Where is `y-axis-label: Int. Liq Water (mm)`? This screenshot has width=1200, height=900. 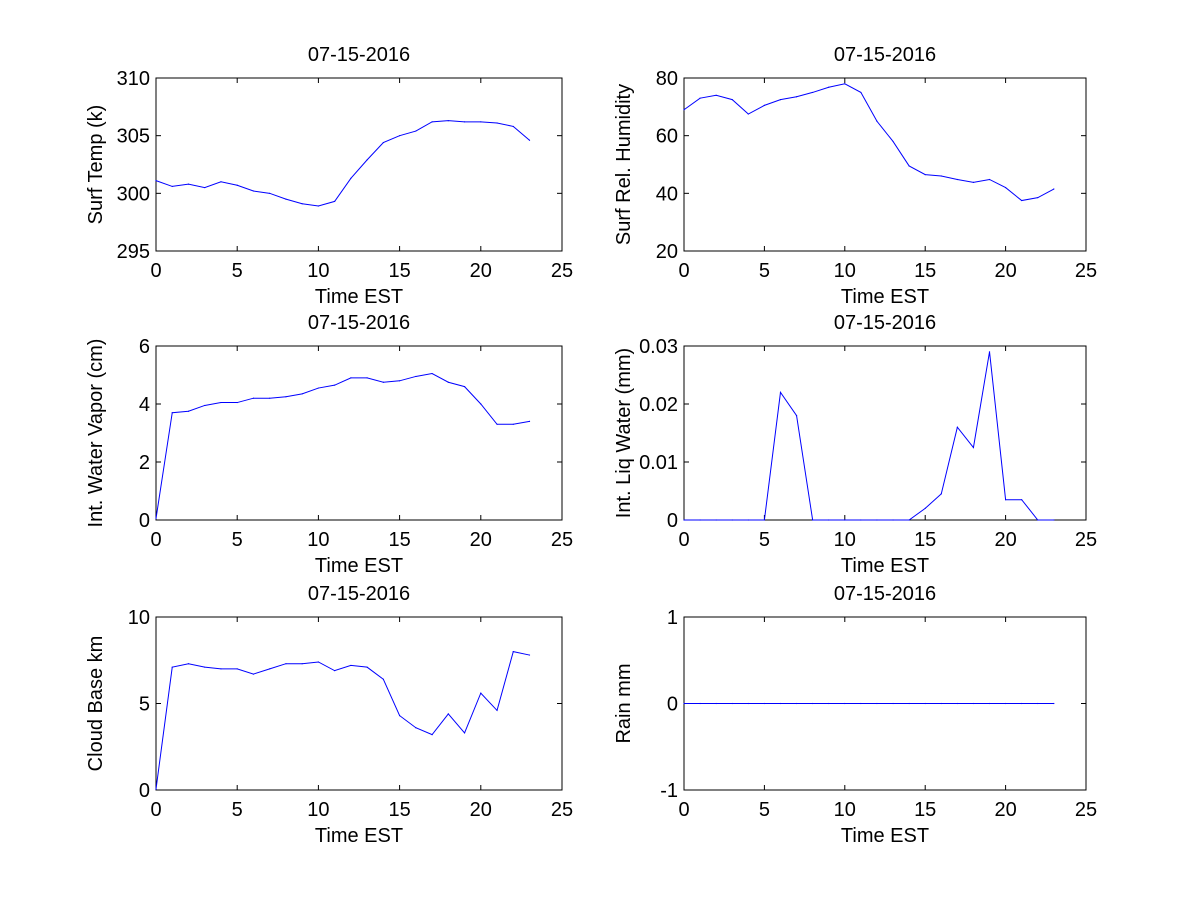 y-axis-label: Int. Liq Water (mm) is located at coordinates (624, 433).